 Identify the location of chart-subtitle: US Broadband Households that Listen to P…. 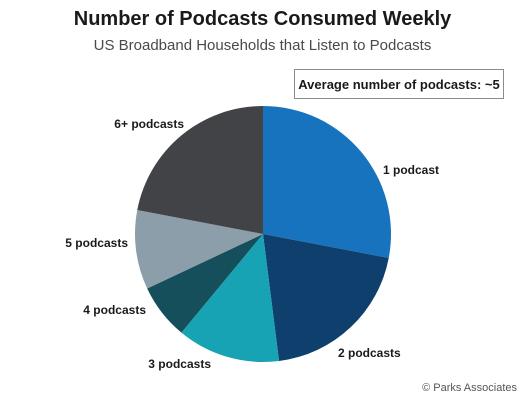
(262, 45).